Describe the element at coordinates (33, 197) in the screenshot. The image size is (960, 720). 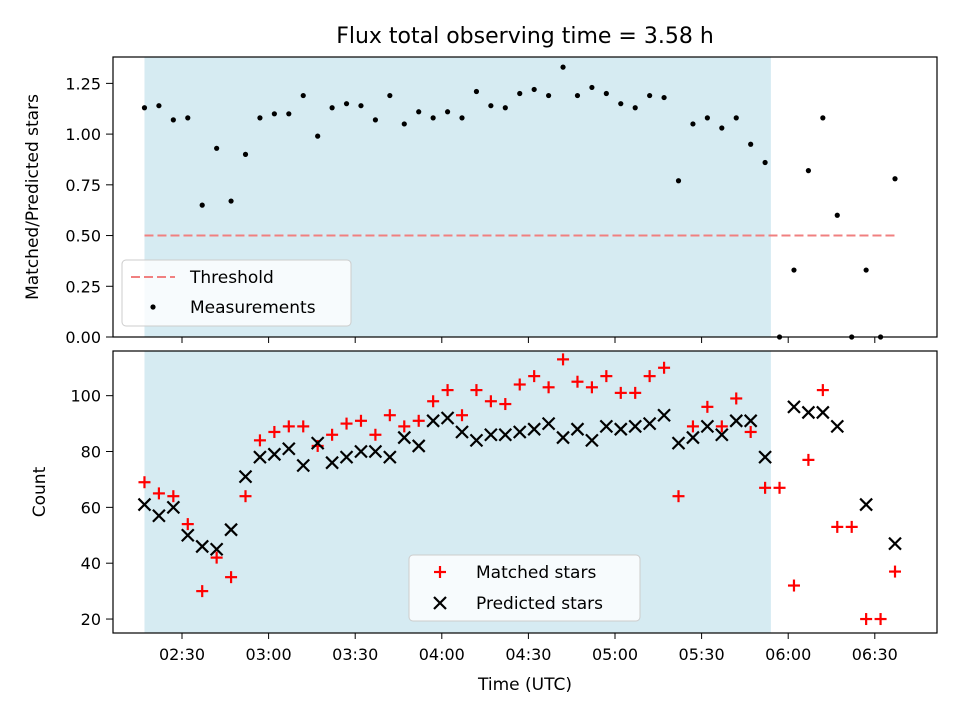
I see `top-y-axis-label: Matched/Predicted stars` at that location.